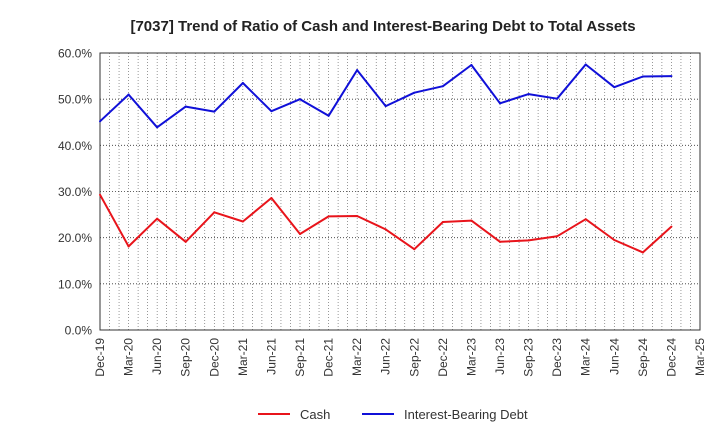  Describe the element at coordinates (443, 357) in the screenshot. I see `x-tick-label: Dec-22` at that location.